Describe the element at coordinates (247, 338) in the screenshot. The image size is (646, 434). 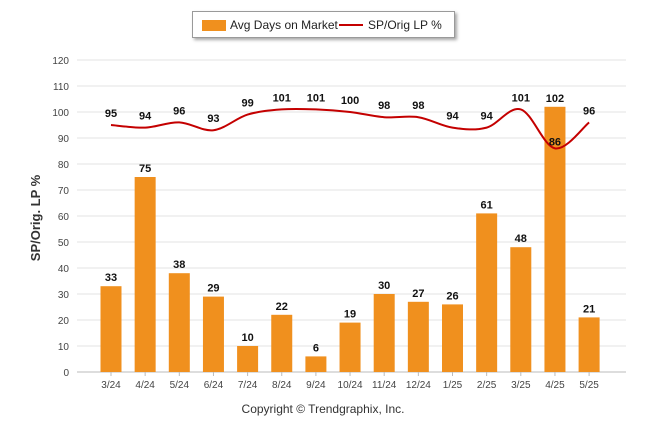
I see `bar-value-label: 10` at that location.